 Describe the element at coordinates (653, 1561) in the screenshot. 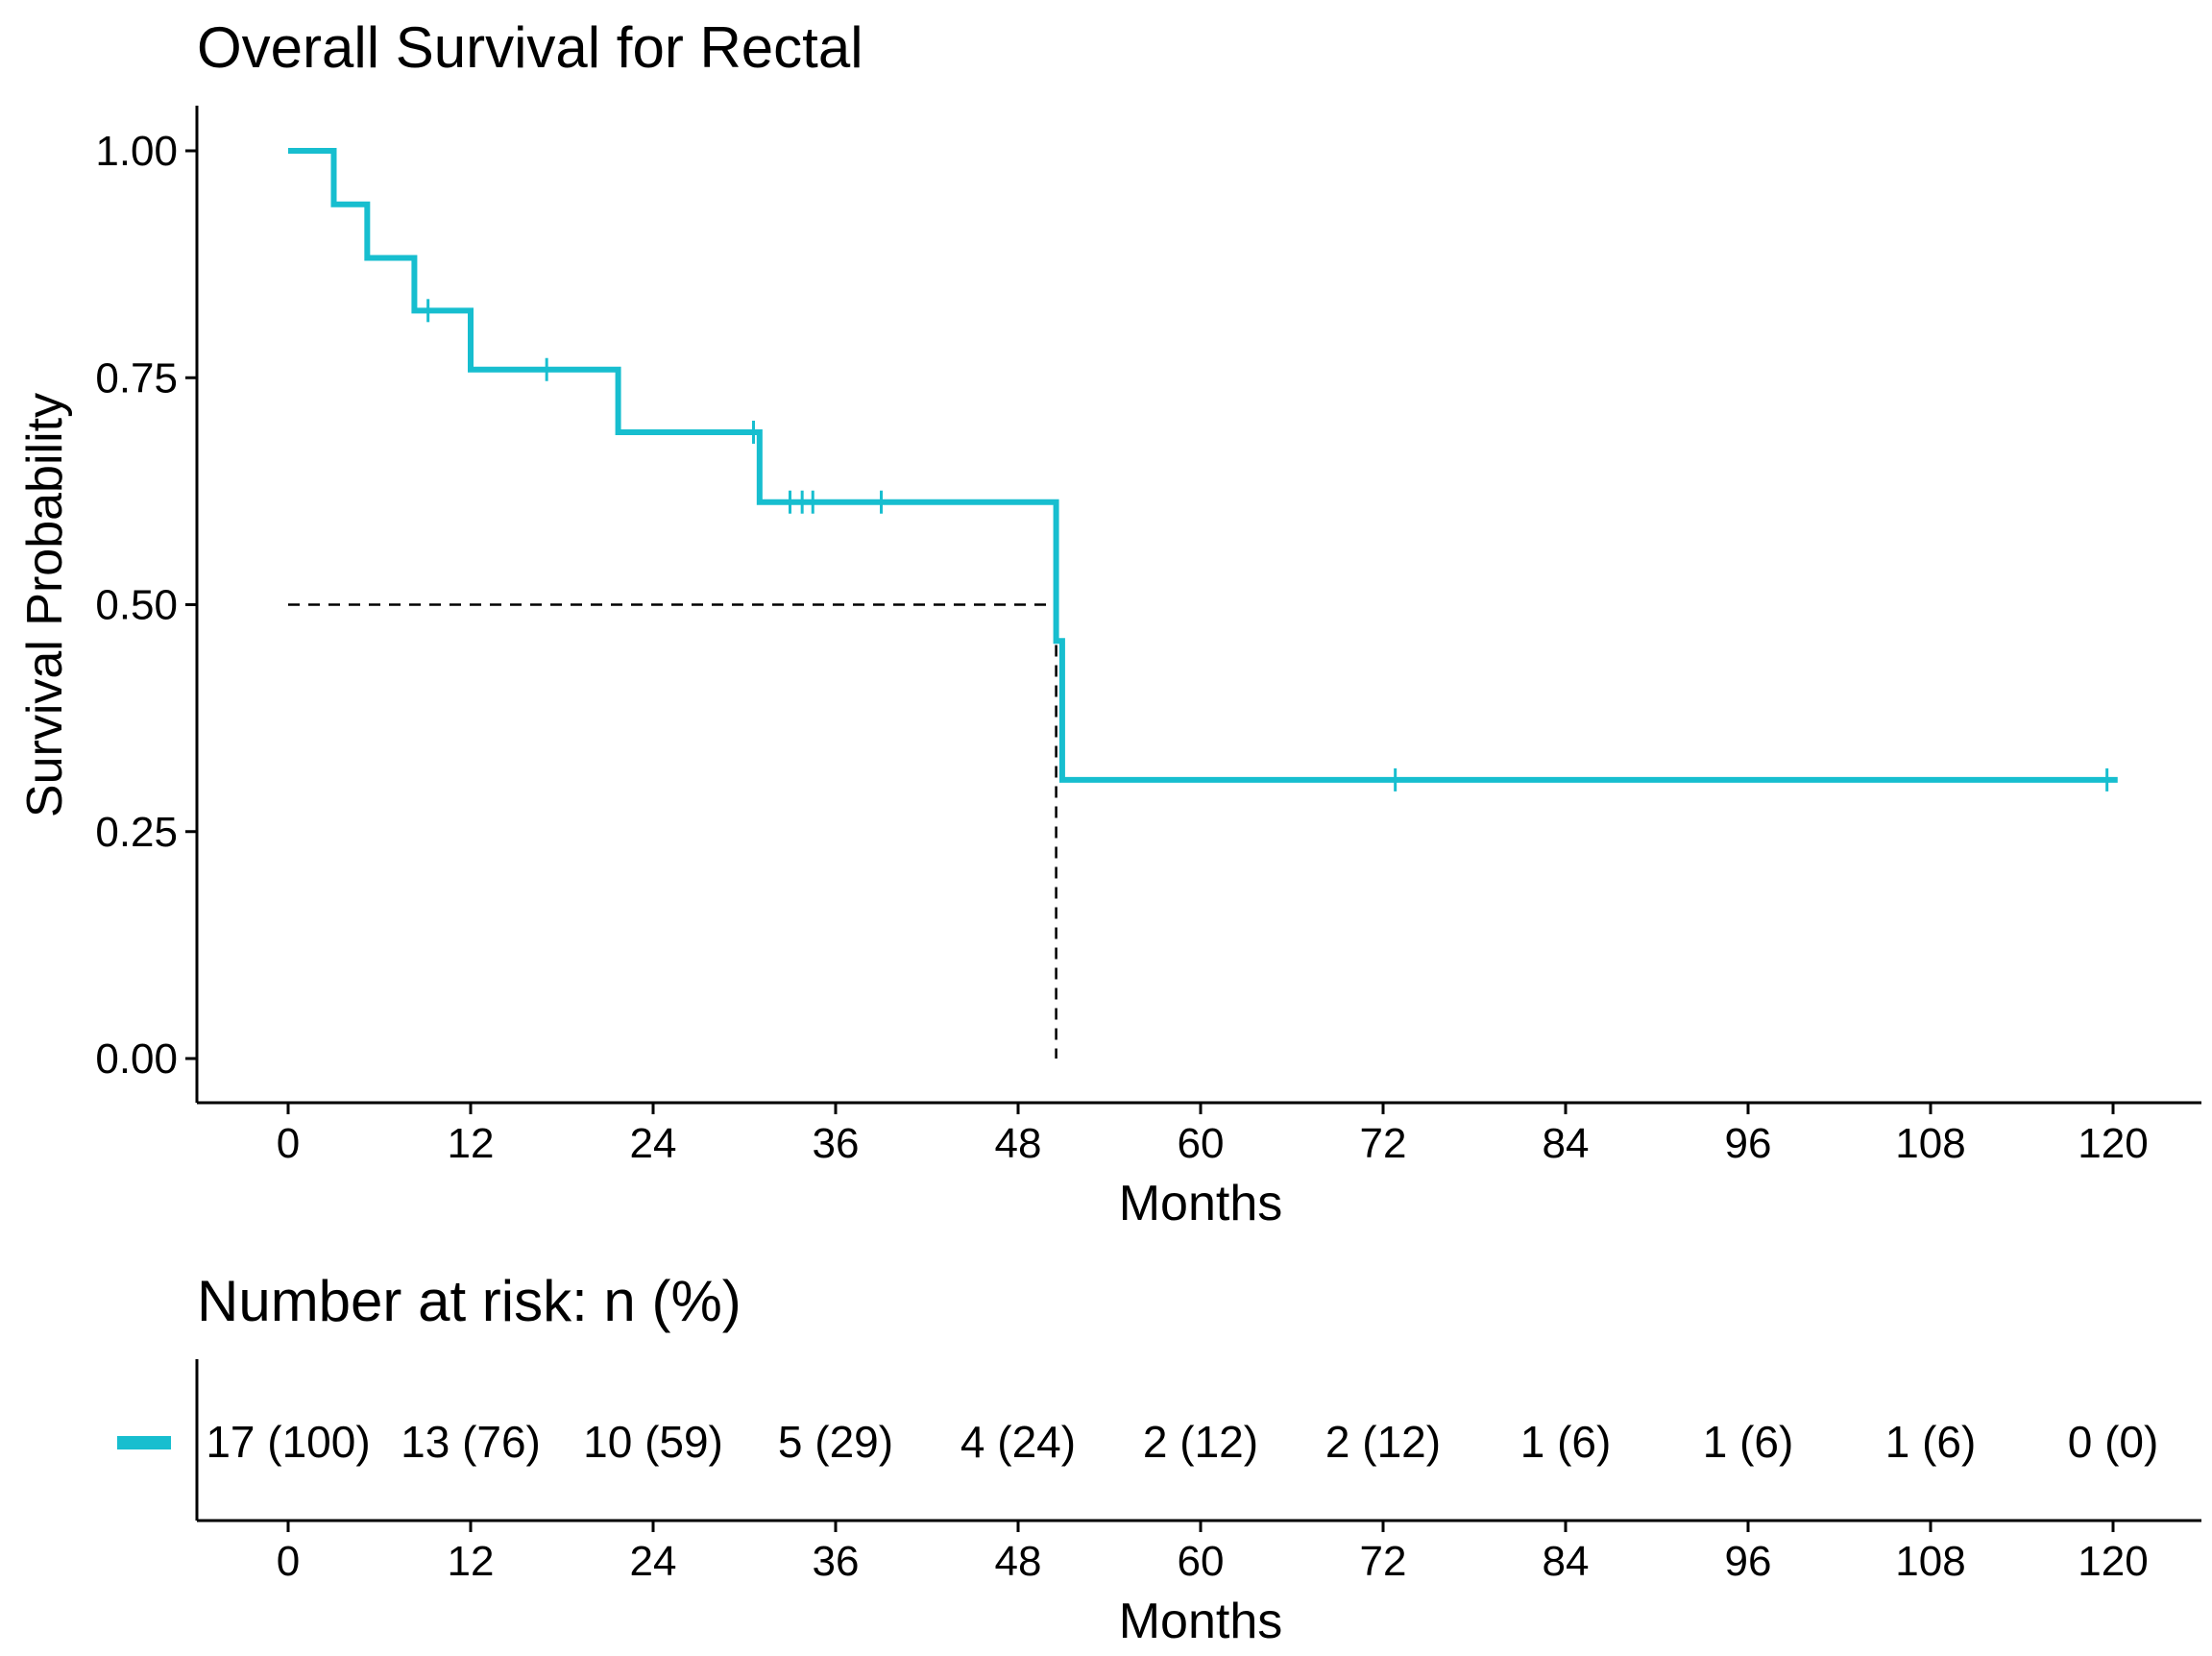

I see `risk-x-tick-label: 24` at that location.